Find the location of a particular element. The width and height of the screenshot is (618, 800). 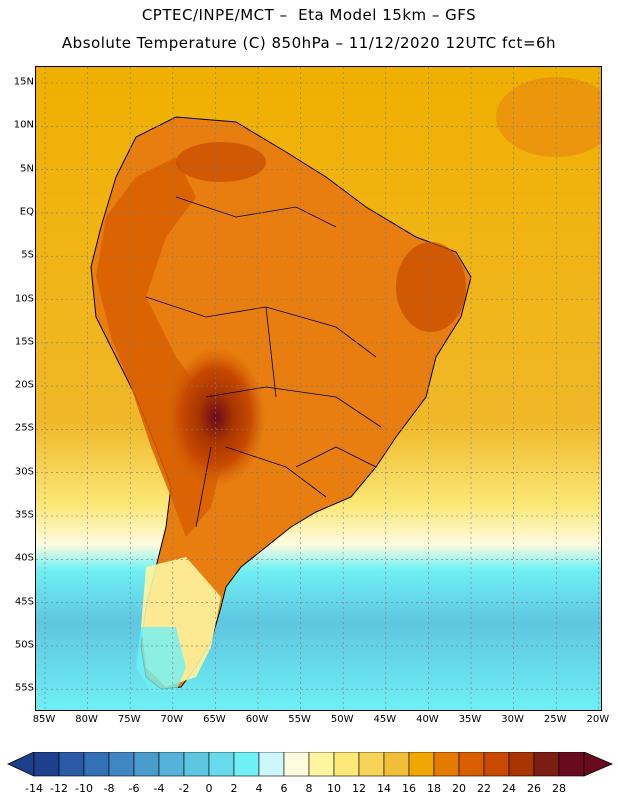

colorbar-tick-label: 0 is located at coordinates (209, 788).